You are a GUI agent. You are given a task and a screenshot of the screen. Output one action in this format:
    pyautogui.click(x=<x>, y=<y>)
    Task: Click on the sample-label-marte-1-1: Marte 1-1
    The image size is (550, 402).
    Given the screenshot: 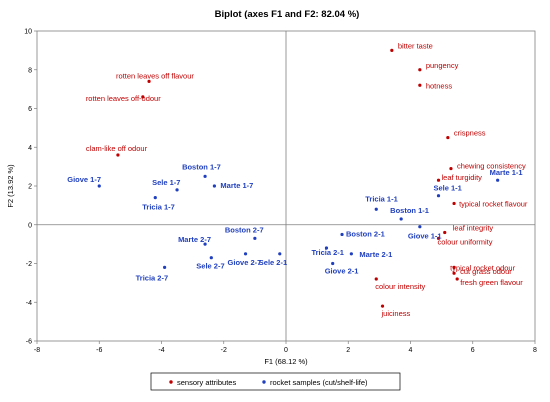 What is the action you would take?
    pyautogui.click(x=506, y=172)
    